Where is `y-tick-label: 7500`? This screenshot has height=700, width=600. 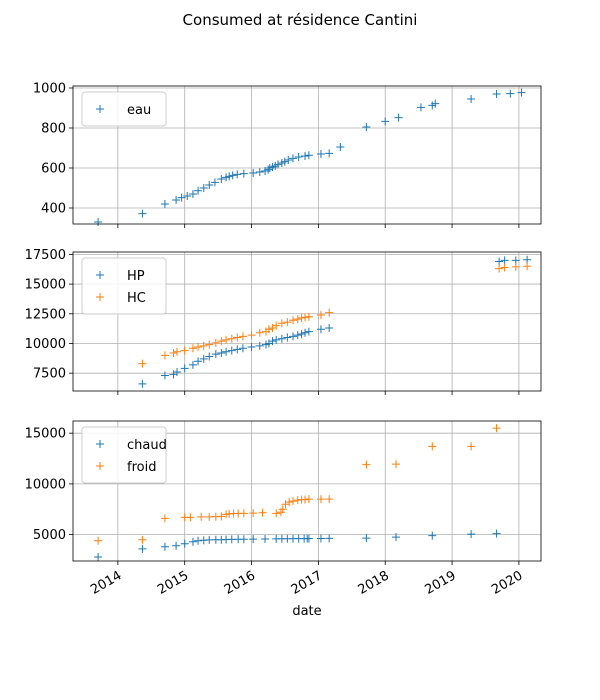
y-tick-label: 7500 is located at coordinates (49, 374).